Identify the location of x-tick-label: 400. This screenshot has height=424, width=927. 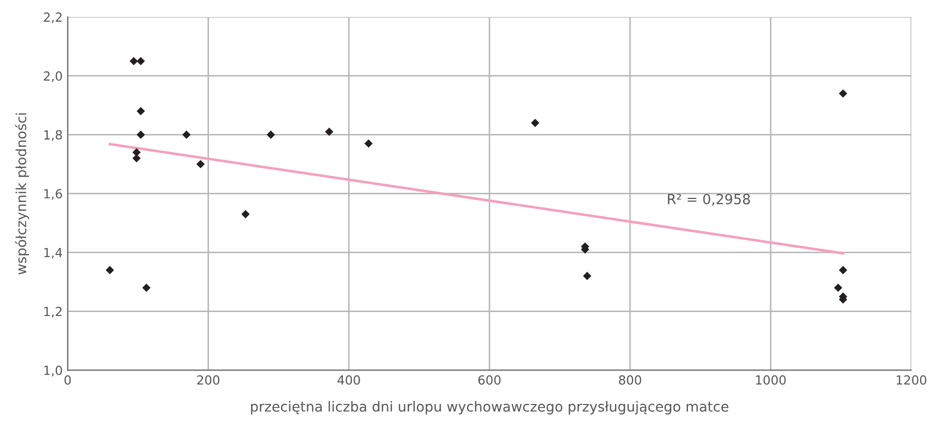
(349, 380).